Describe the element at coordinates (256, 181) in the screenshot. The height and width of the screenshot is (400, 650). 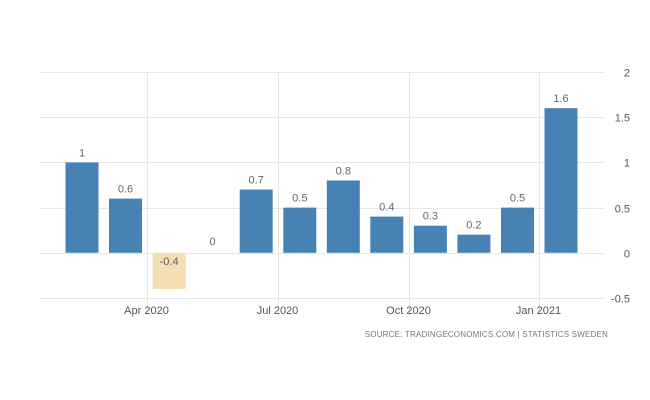
I see `data-label: 0.7` at that location.